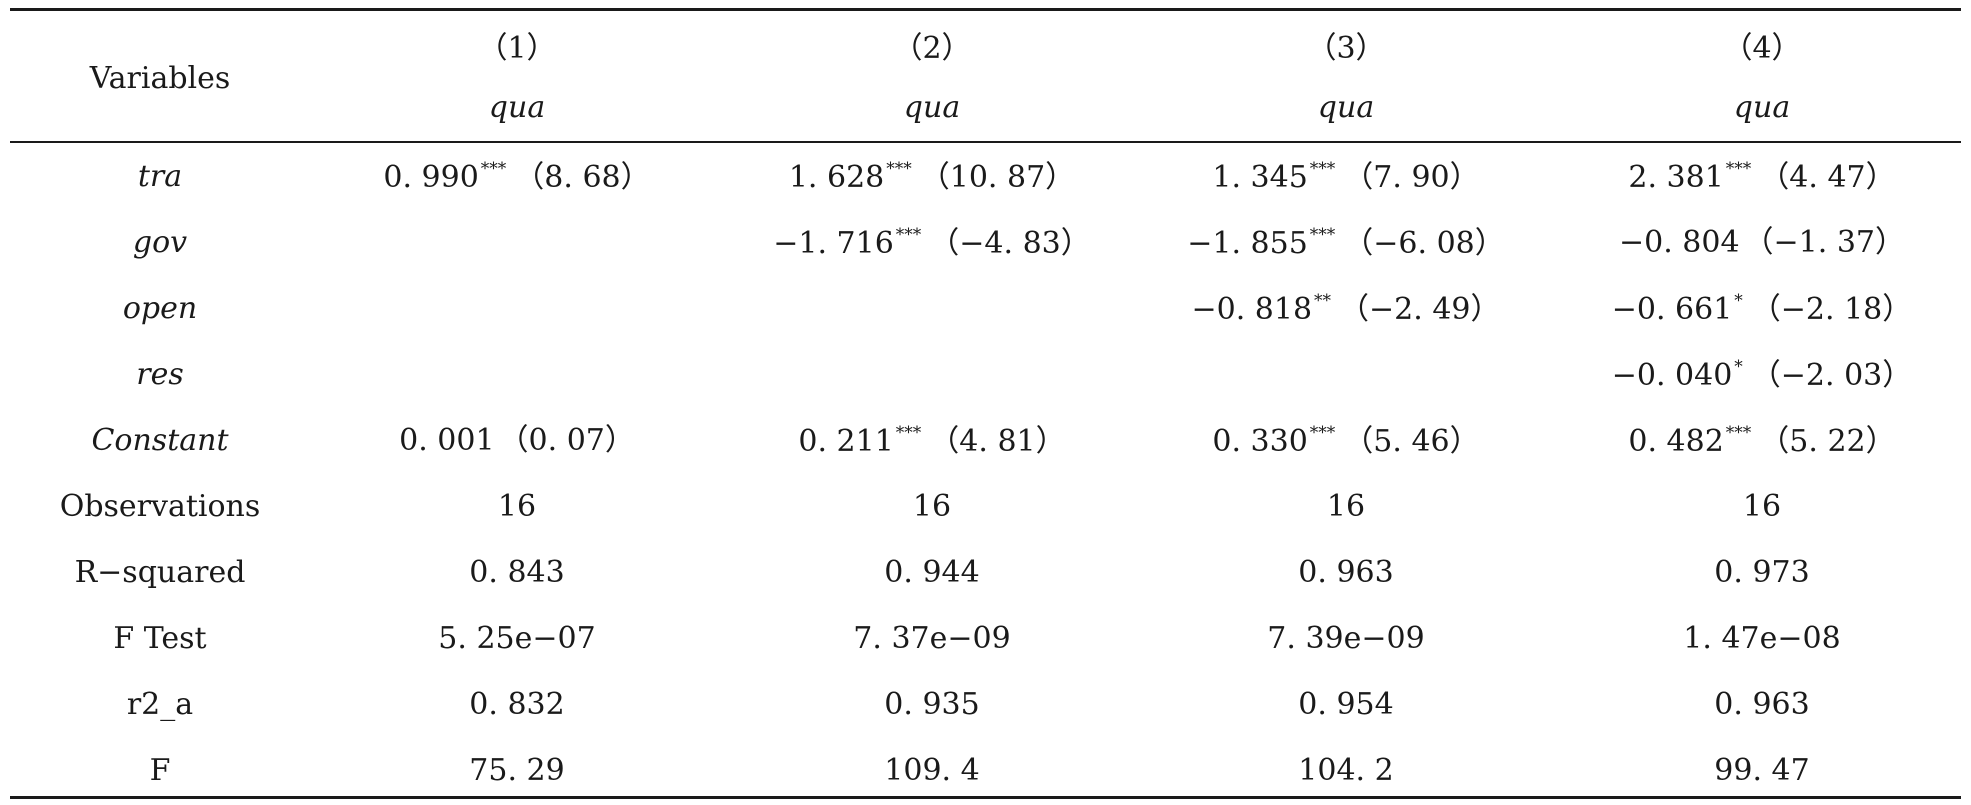 The height and width of the screenshot is (805, 1971). I want to click on t-statistic: （−1. 37）, so click(1824, 242).